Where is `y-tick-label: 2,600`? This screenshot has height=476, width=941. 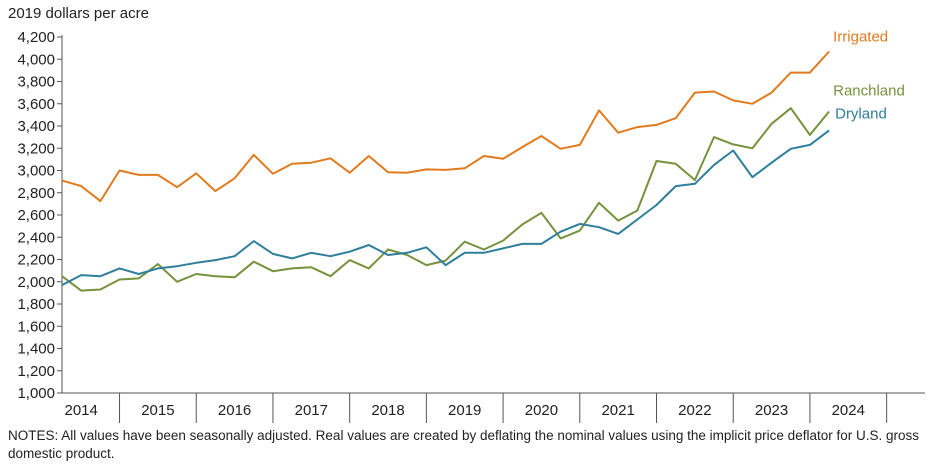 y-tick-label: 2,600 is located at coordinates (36, 215).